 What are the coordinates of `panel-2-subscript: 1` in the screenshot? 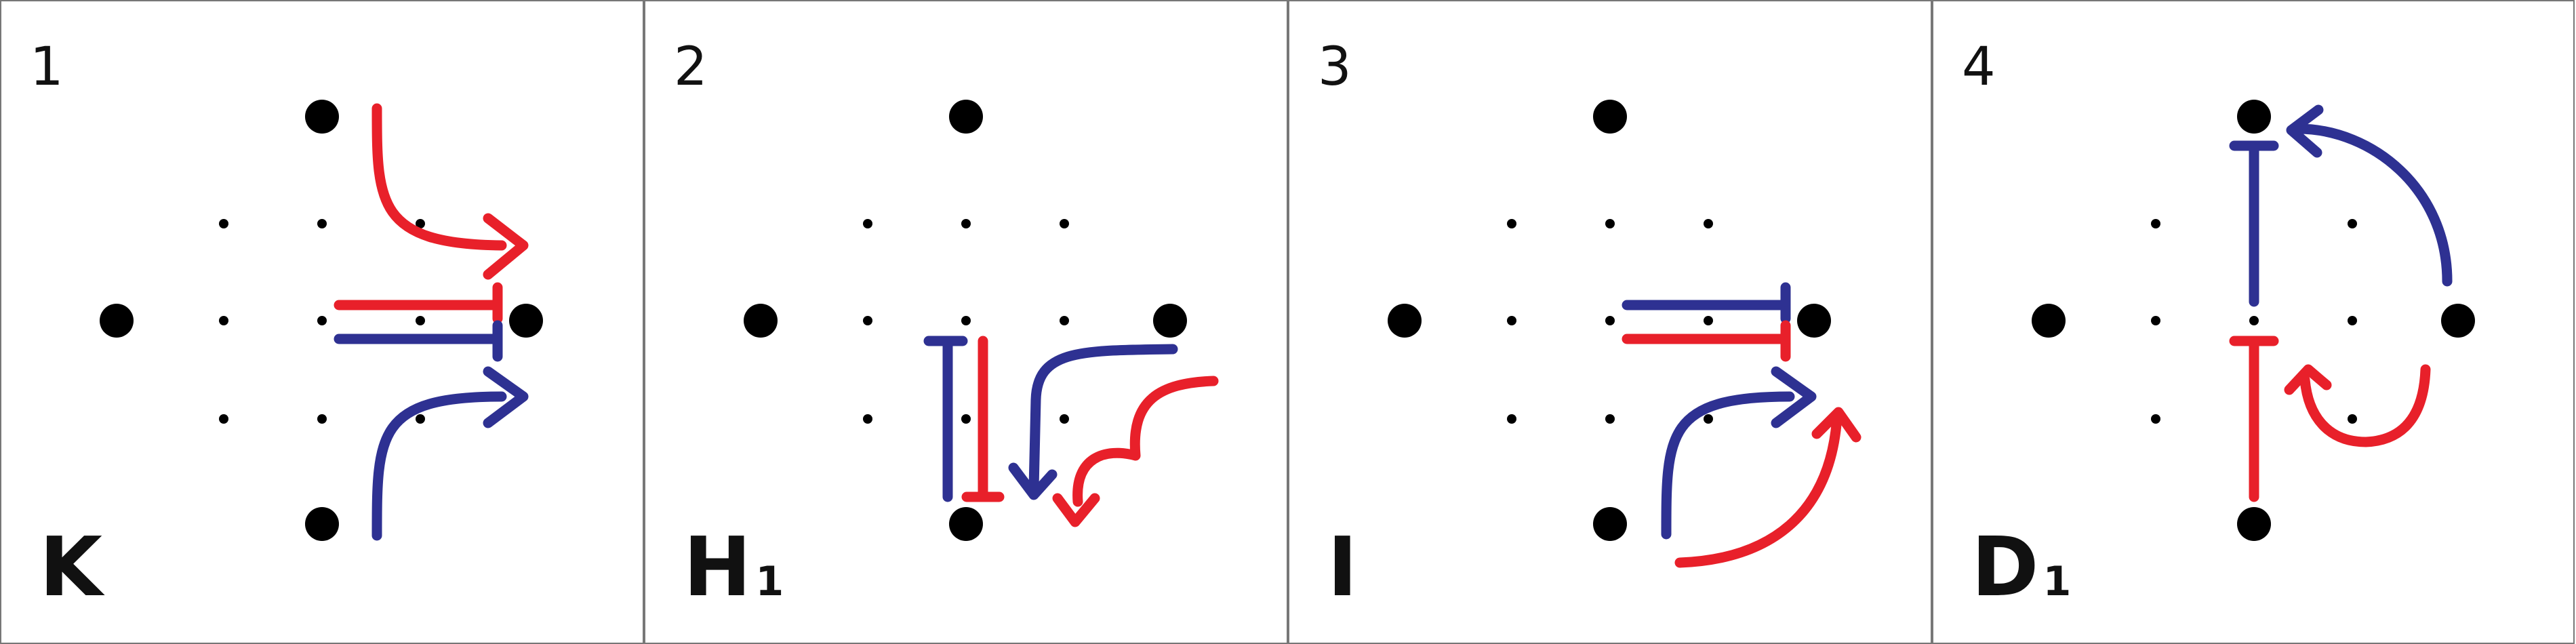 It's located at (769, 581).